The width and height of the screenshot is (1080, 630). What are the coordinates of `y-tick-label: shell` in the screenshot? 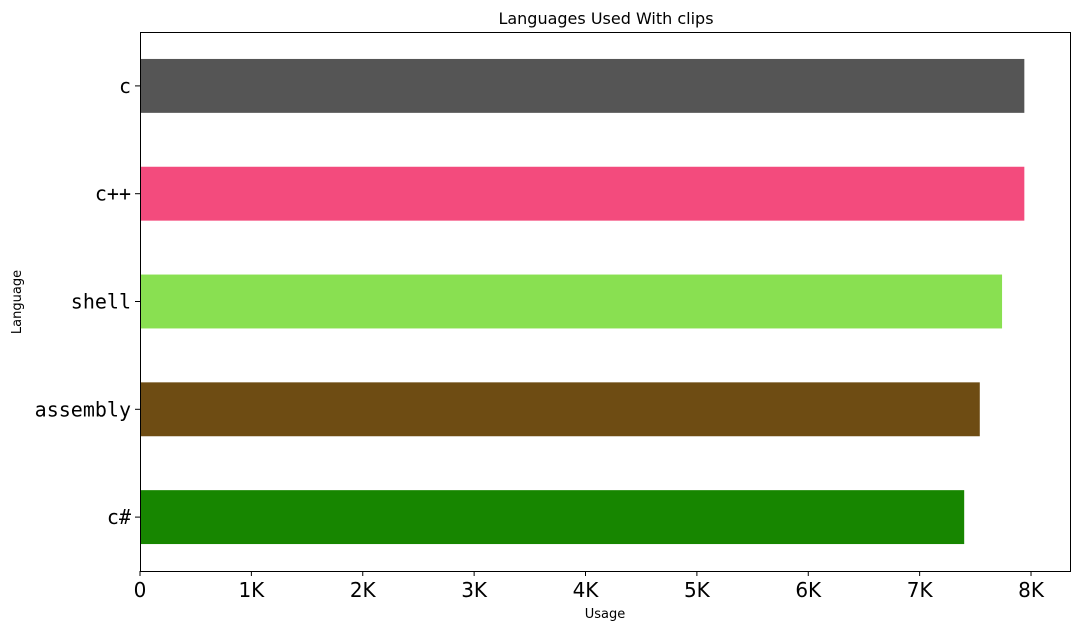 It's located at (101, 302).